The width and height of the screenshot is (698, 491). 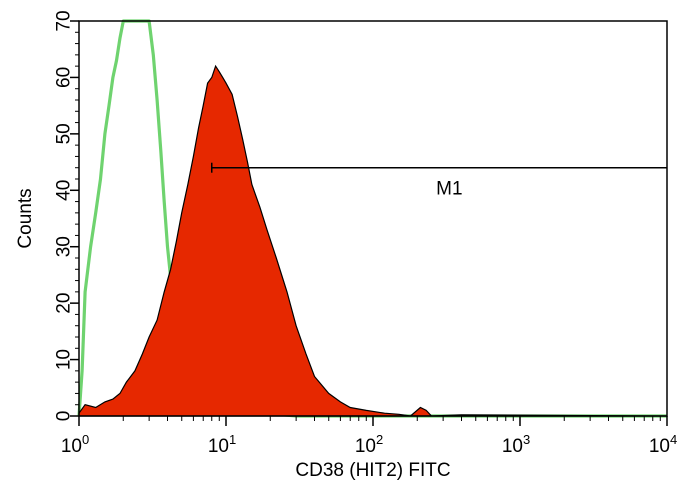 I want to click on marker-layer: M1, so click(x=439, y=181).